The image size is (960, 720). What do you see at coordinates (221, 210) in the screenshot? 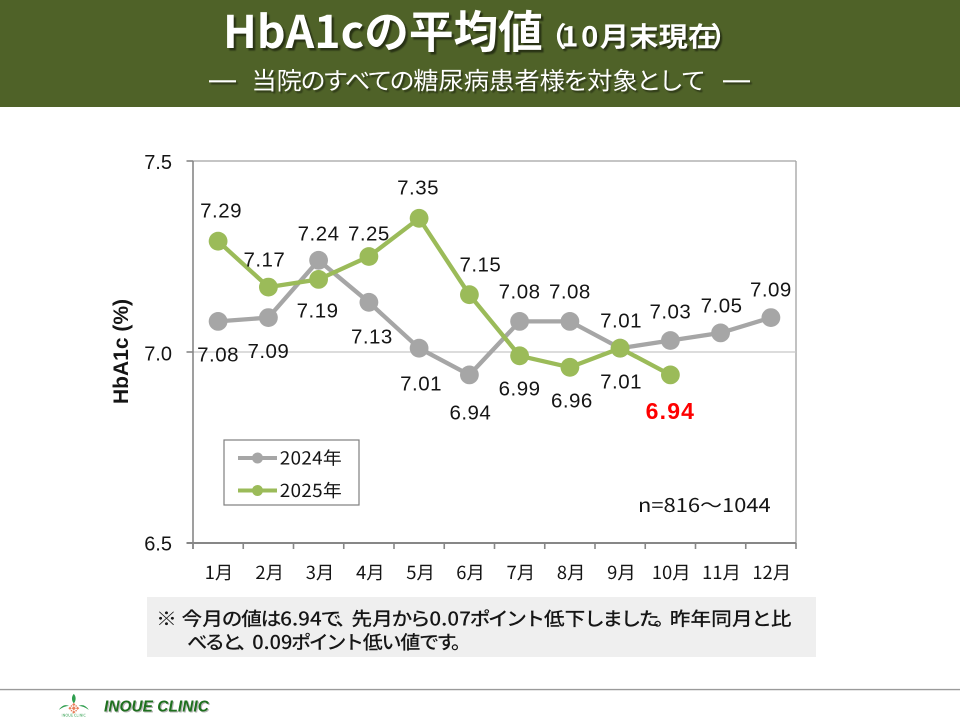
I see `svg-text: 7.29` at bounding box center [221, 210].